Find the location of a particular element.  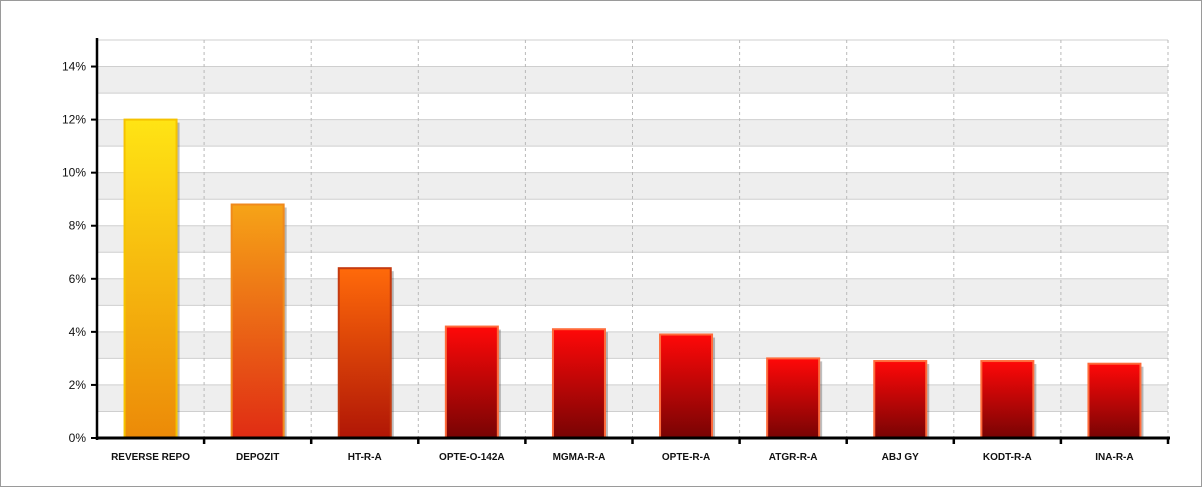

x-tick-label: MGMA-R-A is located at coordinates (579, 457).